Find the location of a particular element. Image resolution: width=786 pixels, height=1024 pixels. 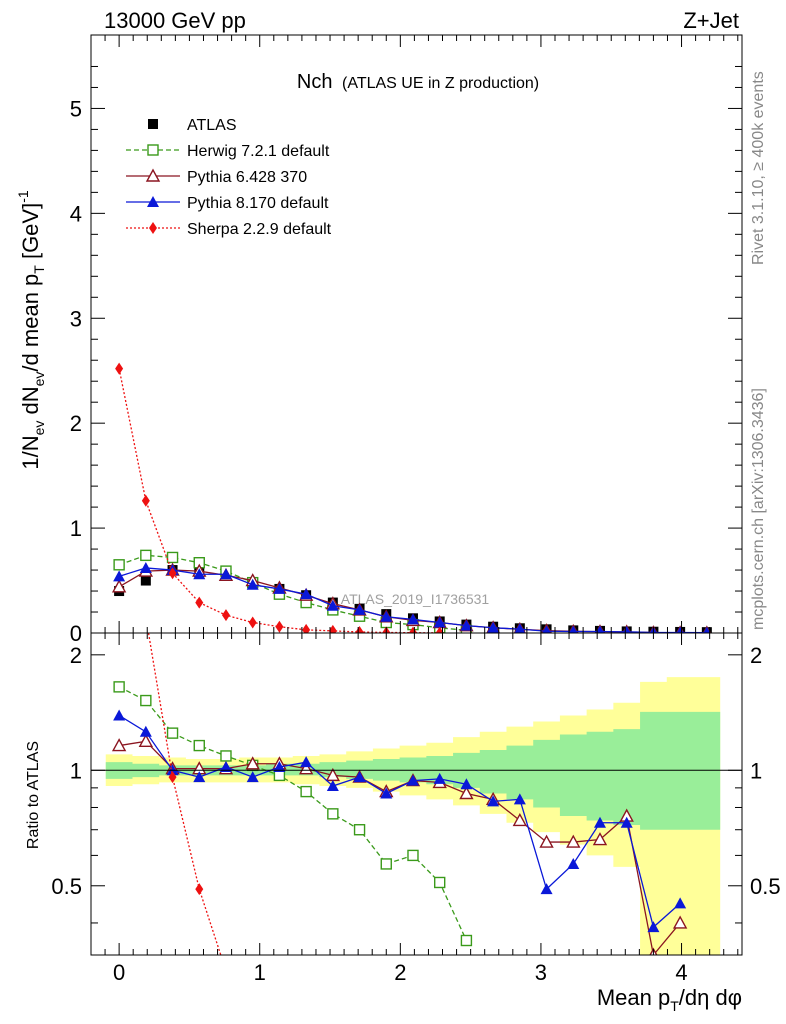

y-tick-label-main: 3 is located at coordinates (76, 318).